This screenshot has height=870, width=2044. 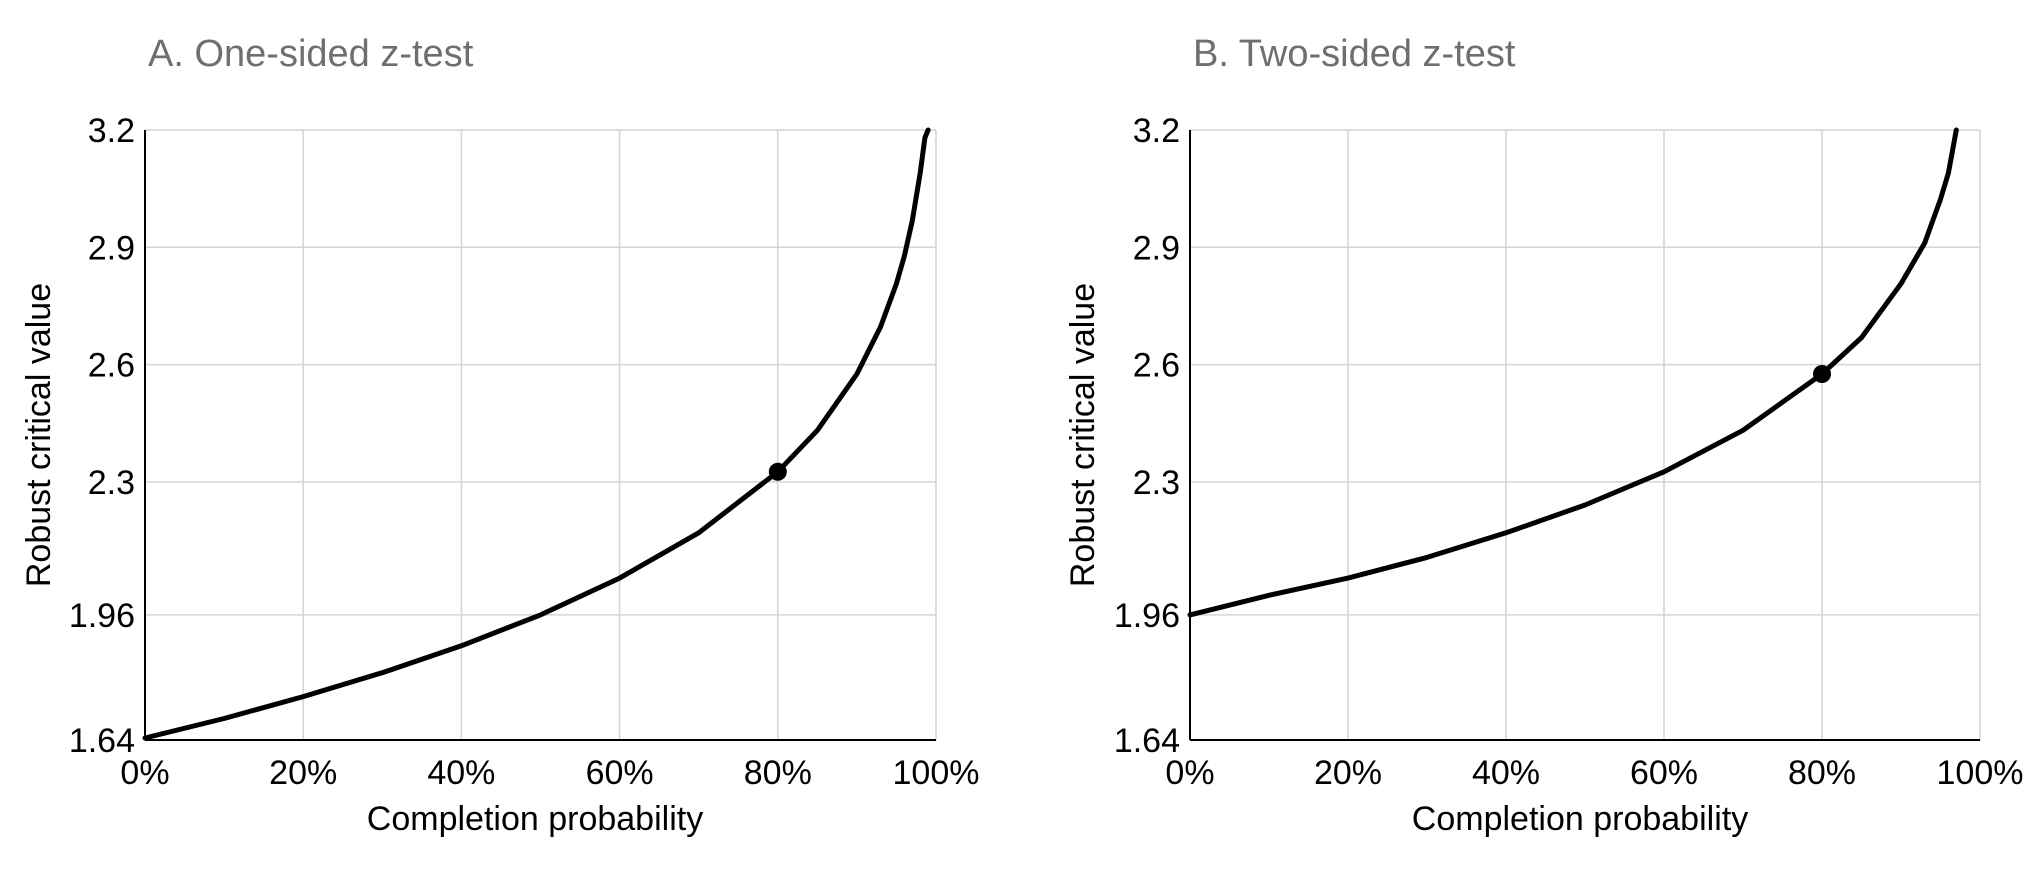 I want to click on panel-a-y-tick-label: 3.2, so click(x=111, y=131).